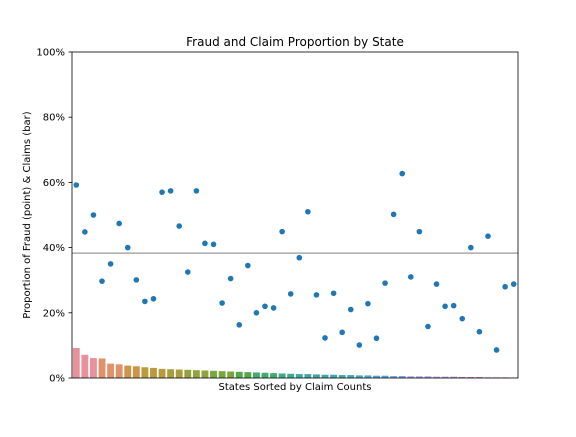  What do you see at coordinates (50, 53) in the screenshot?
I see `y-tick-label: 100%` at bounding box center [50, 53].